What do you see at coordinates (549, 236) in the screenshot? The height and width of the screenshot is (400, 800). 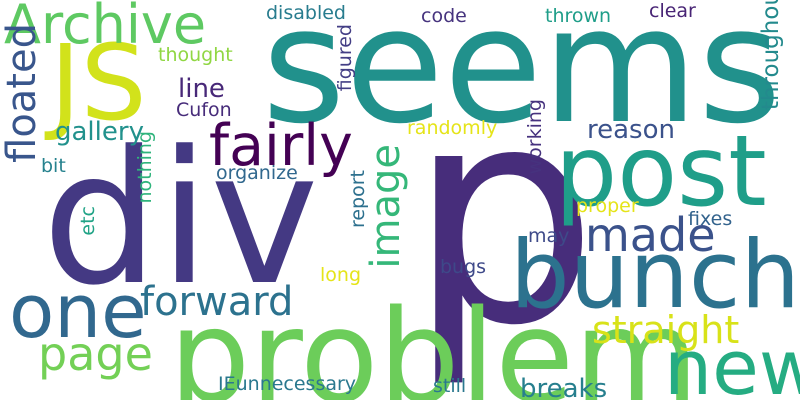 I see `word-may: may` at bounding box center [549, 236].